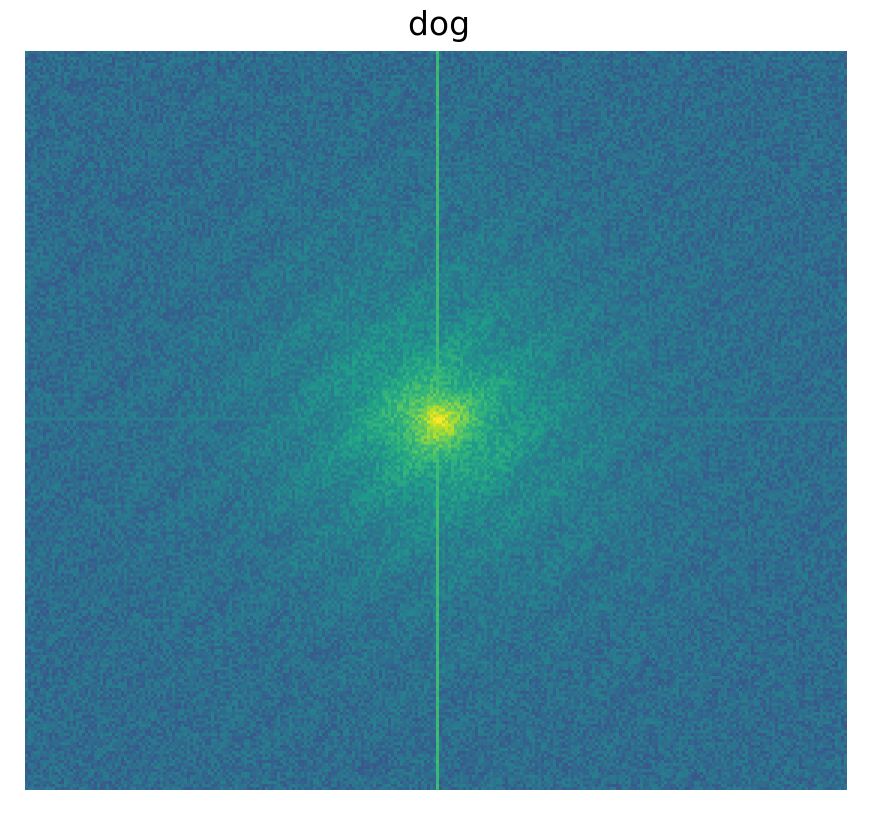 The image size is (878, 816). Describe the element at coordinates (439, 23) in the screenshot. I see `chart-title: dog` at that location.